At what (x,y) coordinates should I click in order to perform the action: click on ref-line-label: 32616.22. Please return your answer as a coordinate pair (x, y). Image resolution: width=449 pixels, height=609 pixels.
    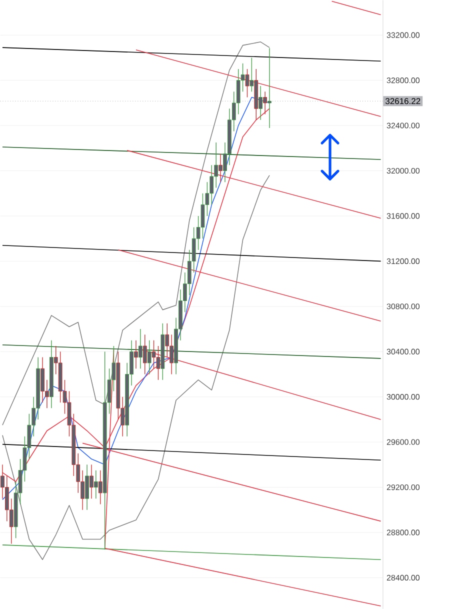
    Looking at the image, I should click on (403, 101).